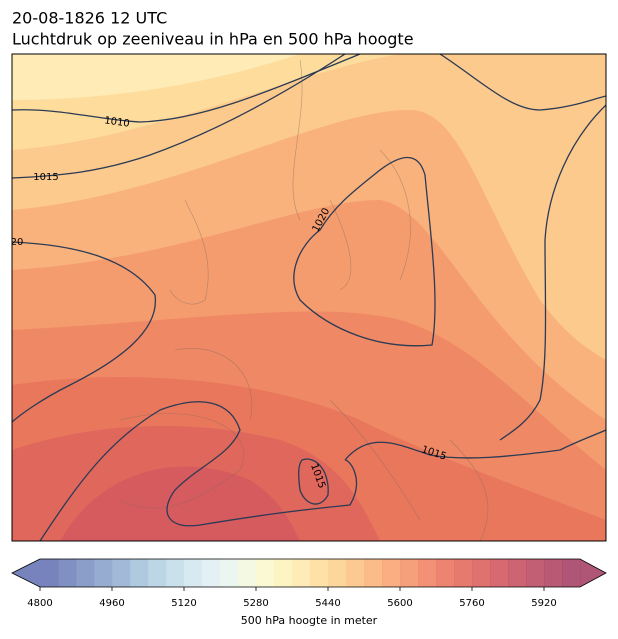 This screenshot has height=639, width=618. Describe the element at coordinates (111, 603) in the screenshot. I see `colorbar-tick-label: 4960` at that location.